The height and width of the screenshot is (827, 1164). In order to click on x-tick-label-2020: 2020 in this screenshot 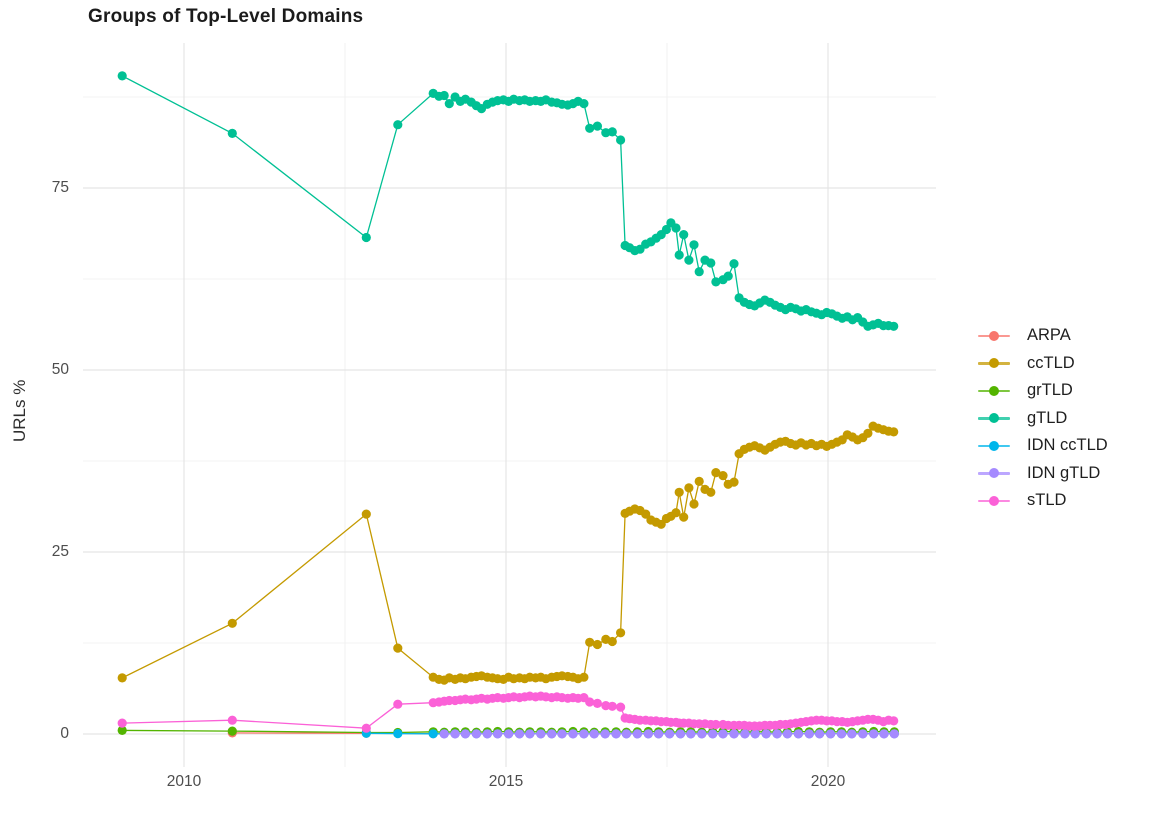, I will do `click(828, 781)`.